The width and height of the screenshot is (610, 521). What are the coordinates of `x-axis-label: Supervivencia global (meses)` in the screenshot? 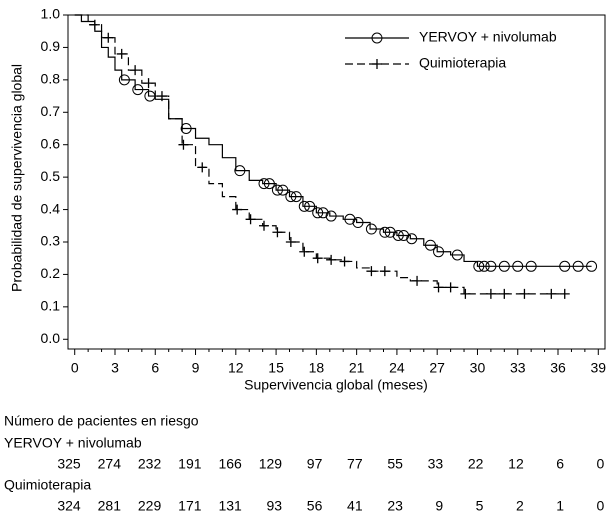 It's located at (336, 385).